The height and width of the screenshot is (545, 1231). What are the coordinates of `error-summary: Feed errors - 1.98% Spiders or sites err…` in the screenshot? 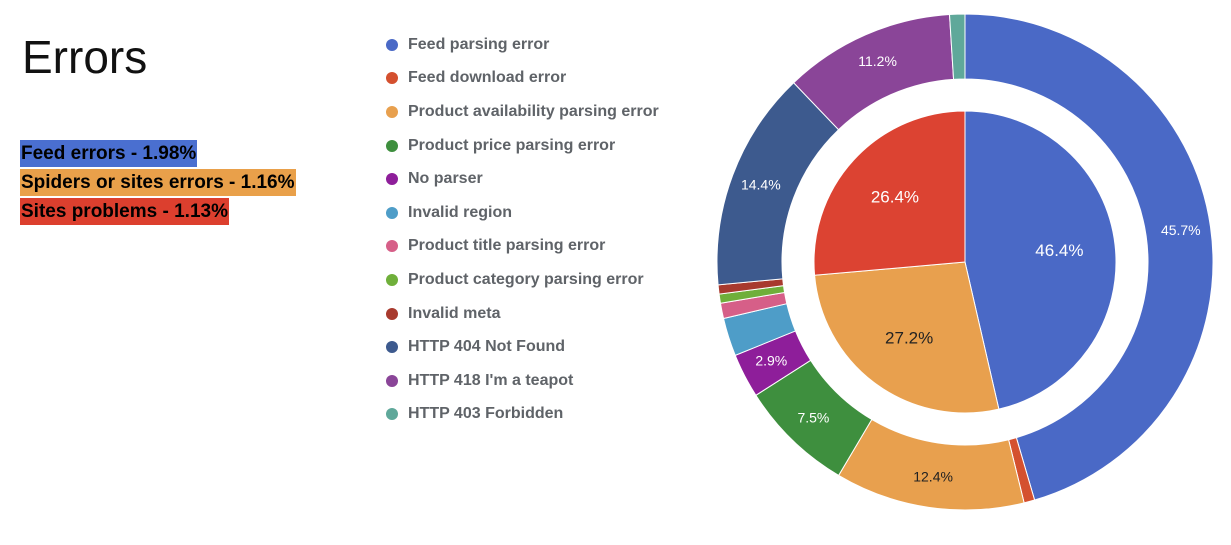 It's located at (158, 183).